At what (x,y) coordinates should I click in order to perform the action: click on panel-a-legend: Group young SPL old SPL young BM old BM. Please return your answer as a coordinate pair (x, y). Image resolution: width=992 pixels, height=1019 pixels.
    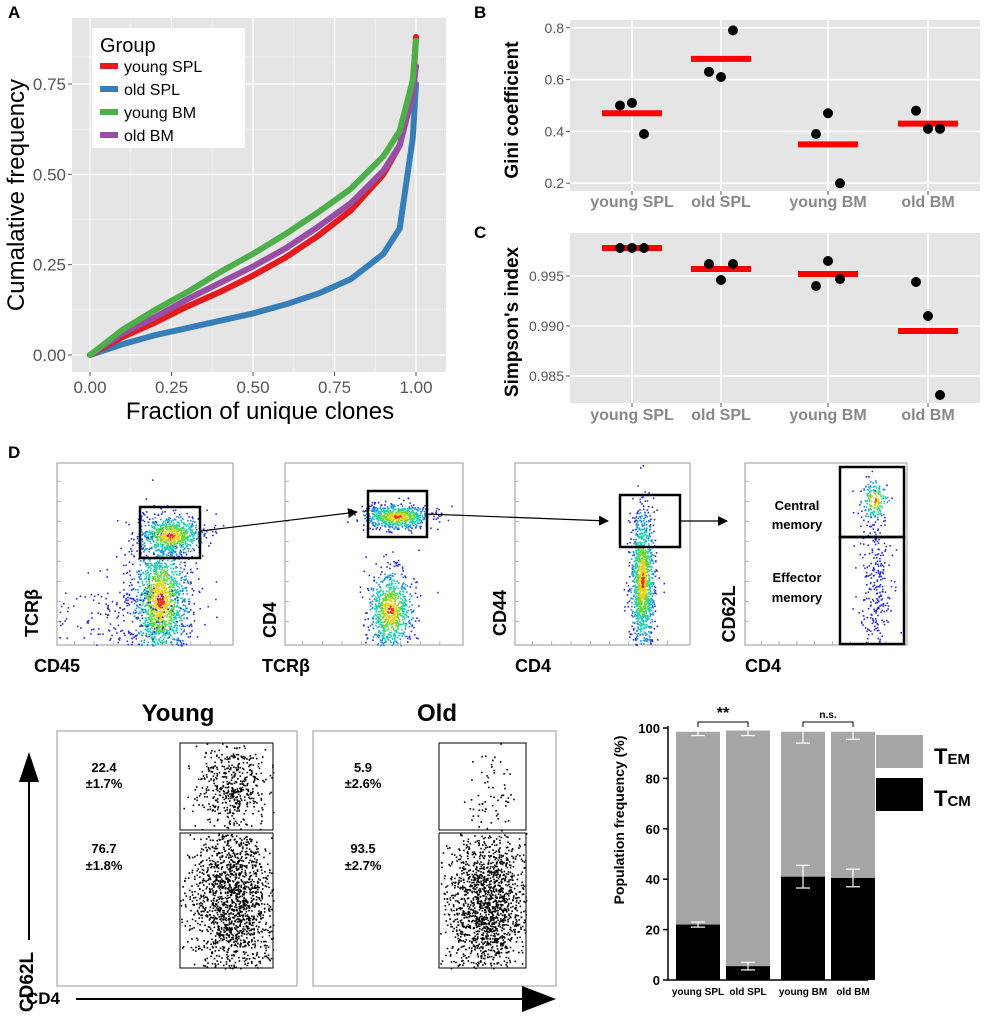
    Looking at the image, I should click on (168, 88).